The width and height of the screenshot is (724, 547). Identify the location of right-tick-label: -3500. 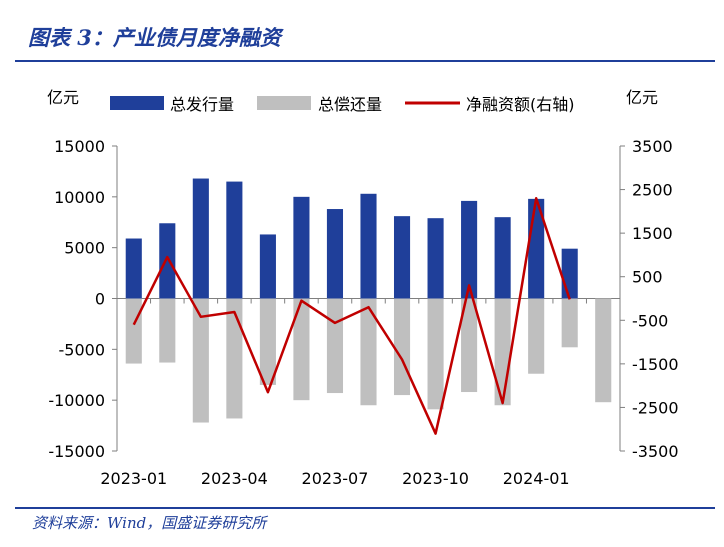
(655, 451).